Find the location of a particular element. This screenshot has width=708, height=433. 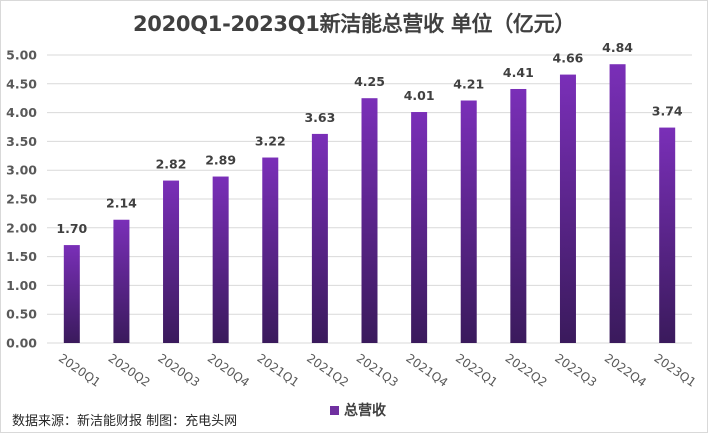

y-tick-label: 3.00 is located at coordinates (21, 170).